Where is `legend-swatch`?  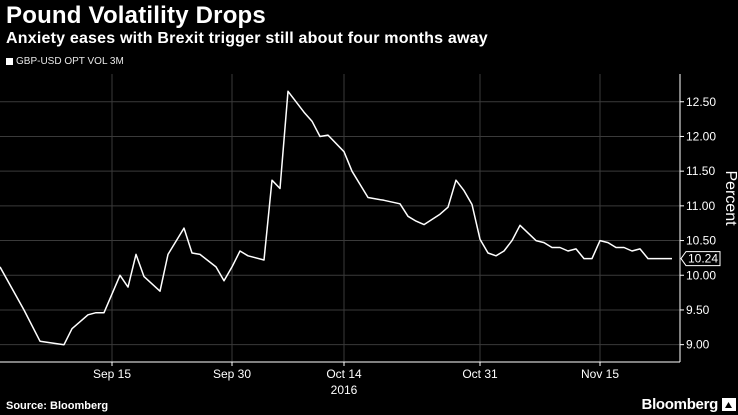 legend-swatch is located at coordinates (9, 61).